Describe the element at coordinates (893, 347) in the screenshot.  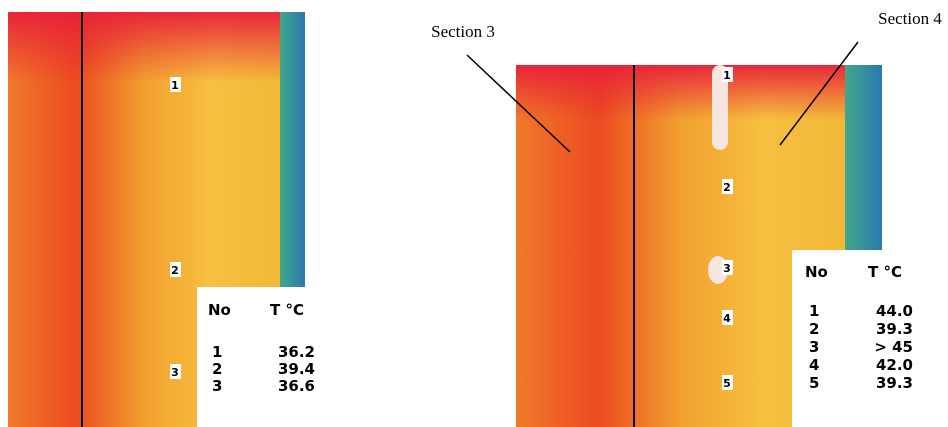
I see `table-cell: > 45` at that location.